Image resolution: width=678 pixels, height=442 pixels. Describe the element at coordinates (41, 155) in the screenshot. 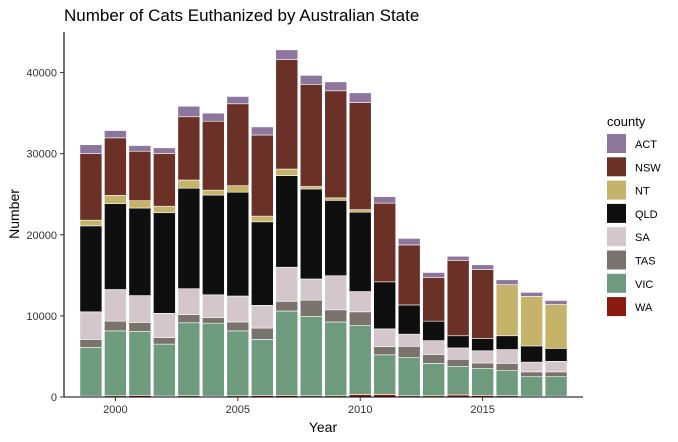

I see `y-tick-label: 30000` at that location.